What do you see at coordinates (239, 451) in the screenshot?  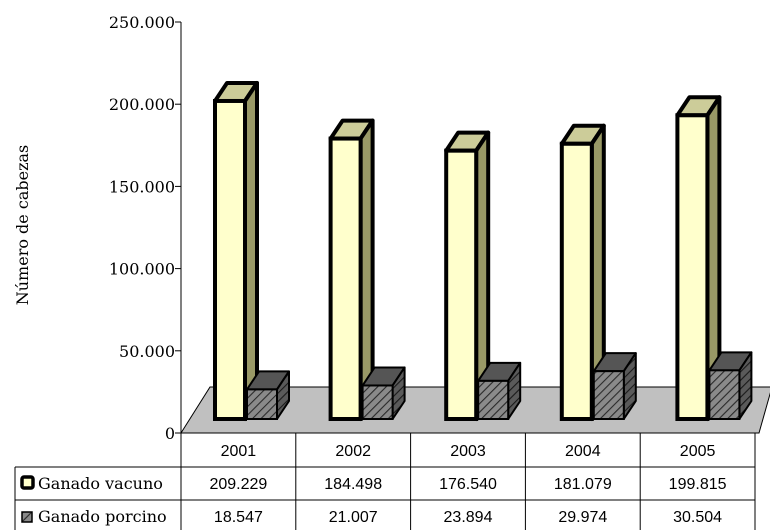 I see `category-label: 2001` at bounding box center [239, 451].